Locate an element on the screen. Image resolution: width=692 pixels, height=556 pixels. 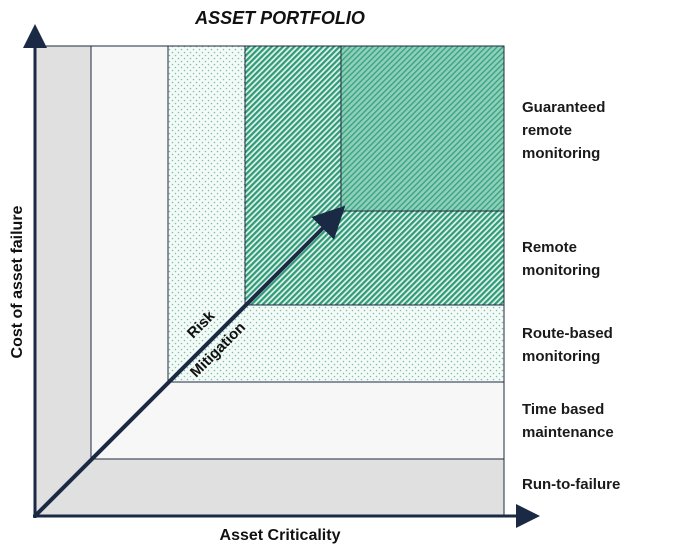
tier-label-route-based-monitoring: Route-based monitoring is located at coordinates (567, 345).